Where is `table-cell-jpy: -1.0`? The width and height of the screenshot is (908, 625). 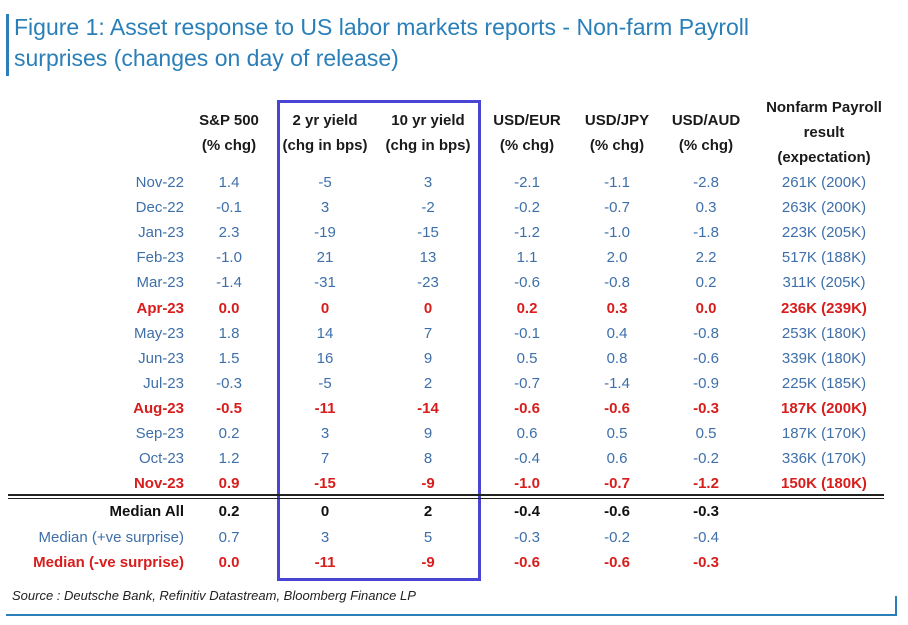
table-cell-jpy: -1.0 is located at coordinates (617, 233).